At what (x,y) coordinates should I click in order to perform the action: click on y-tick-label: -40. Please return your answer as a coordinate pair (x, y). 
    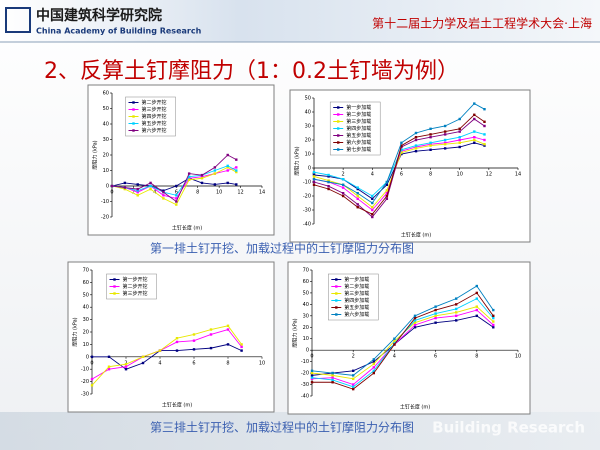
    Looking at the image, I should click on (307, 225).